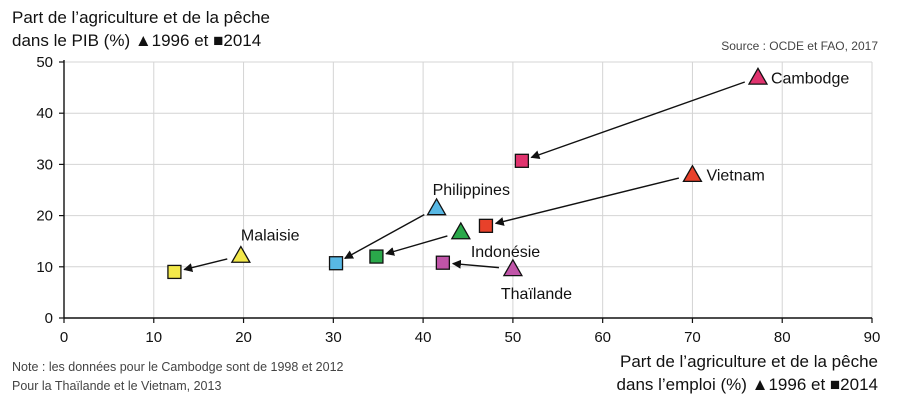 This screenshot has width=900, height=411. Describe the element at coordinates (782, 337) in the screenshot. I see `x-tick-label: 80` at that location.